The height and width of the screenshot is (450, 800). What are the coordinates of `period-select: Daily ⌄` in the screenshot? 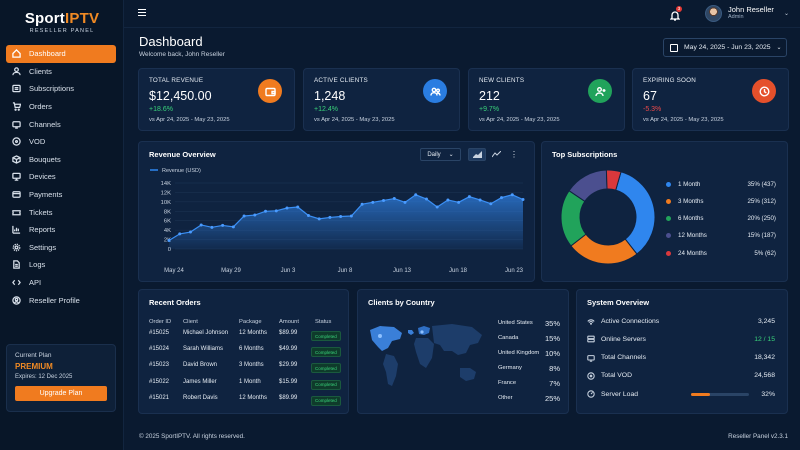 It's located at (440, 154).